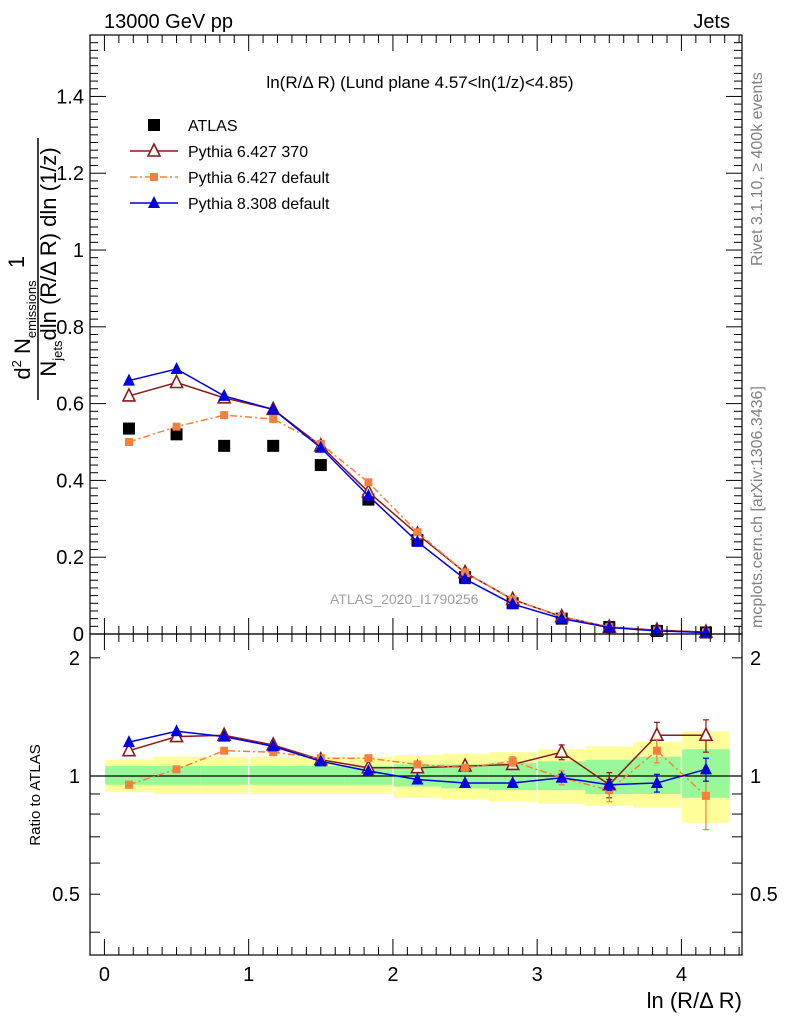 Image resolution: width=786 pixels, height=1024 pixels. I want to click on y-tick-label: 1, so click(78, 251).